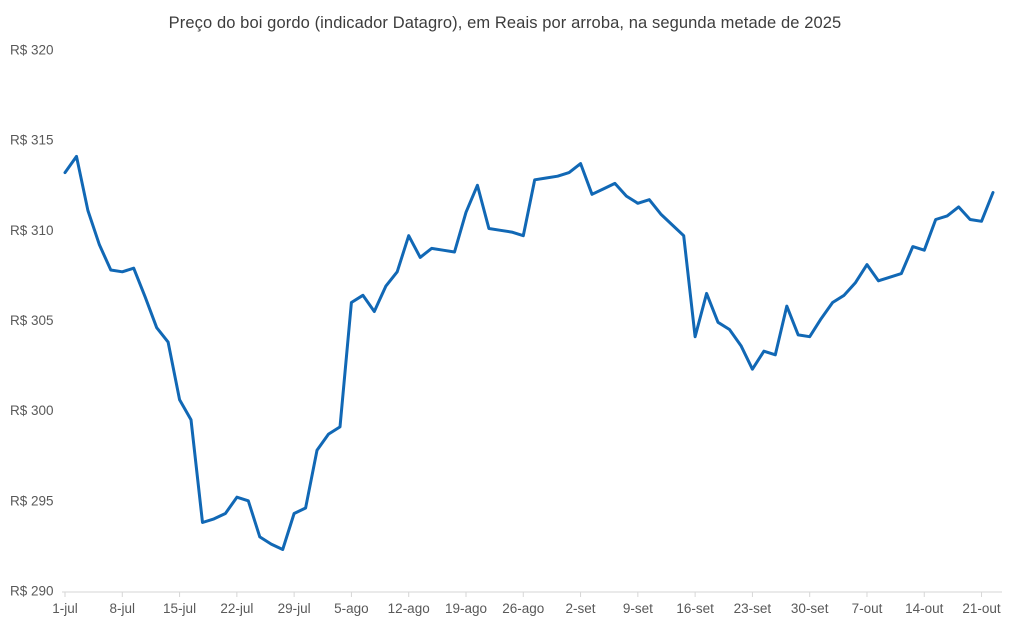  What do you see at coordinates (32, 230) in the screenshot?
I see `y-tick-label: R$ 310` at bounding box center [32, 230].